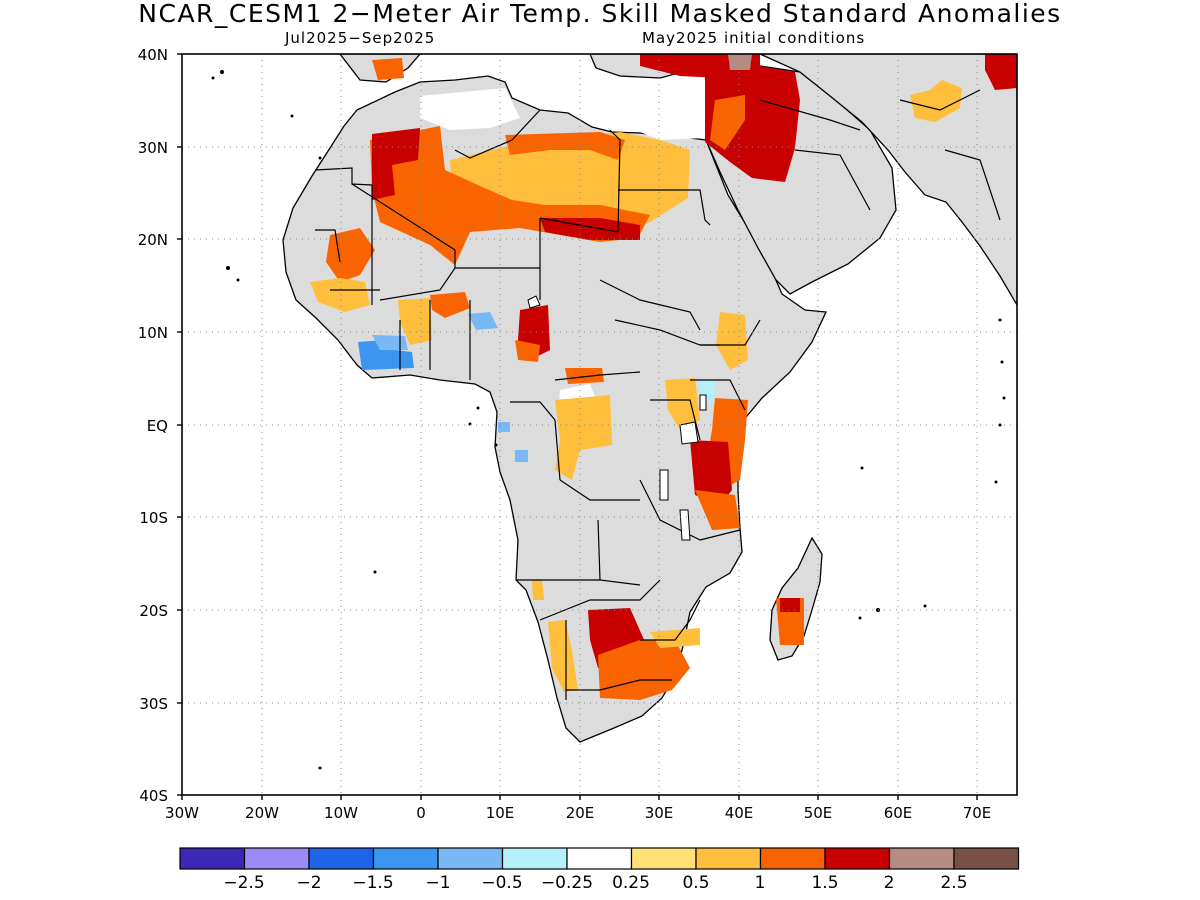 The width and height of the screenshot is (1200, 900). Describe the element at coordinates (584, 376) in the screenshot. I see `anomaly-car-orange` at that location.